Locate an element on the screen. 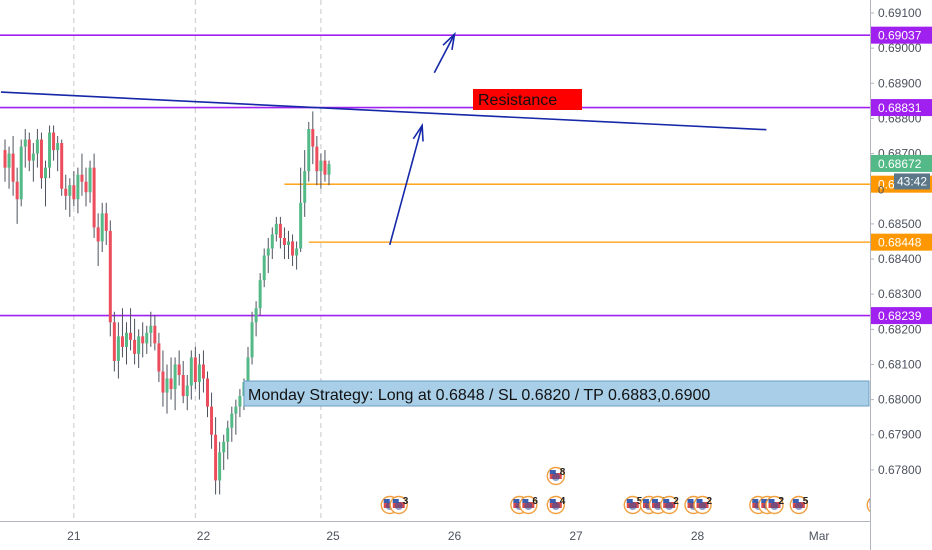  price-label-0.69037-bg is located at coordinates (901, 35).